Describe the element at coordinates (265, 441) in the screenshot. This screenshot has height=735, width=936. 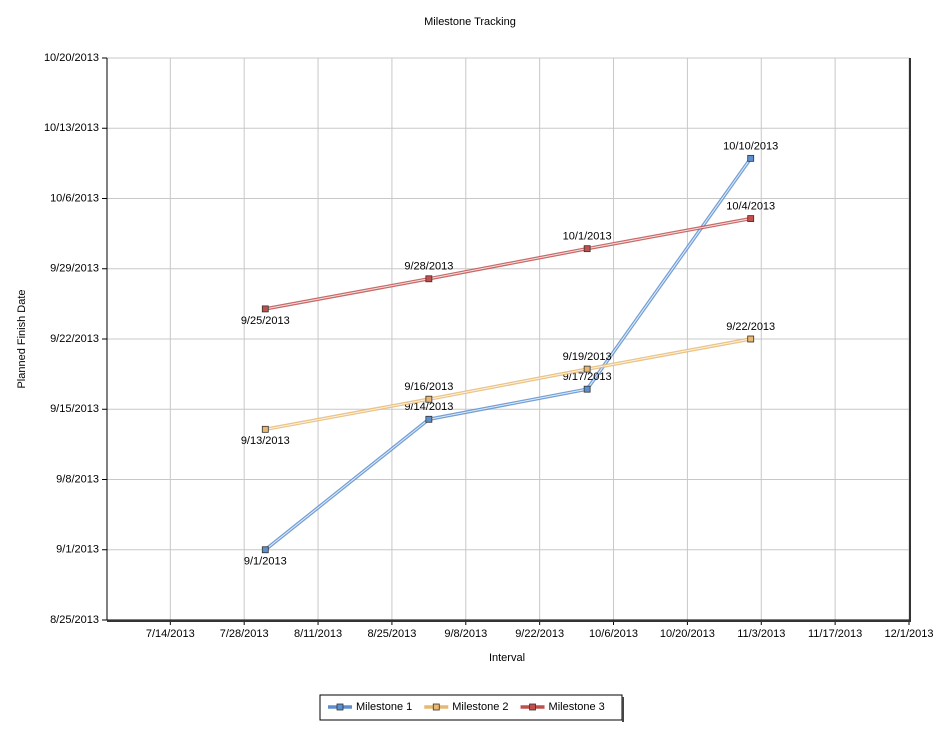
I see `data-label: 9/13/2013` at that location.